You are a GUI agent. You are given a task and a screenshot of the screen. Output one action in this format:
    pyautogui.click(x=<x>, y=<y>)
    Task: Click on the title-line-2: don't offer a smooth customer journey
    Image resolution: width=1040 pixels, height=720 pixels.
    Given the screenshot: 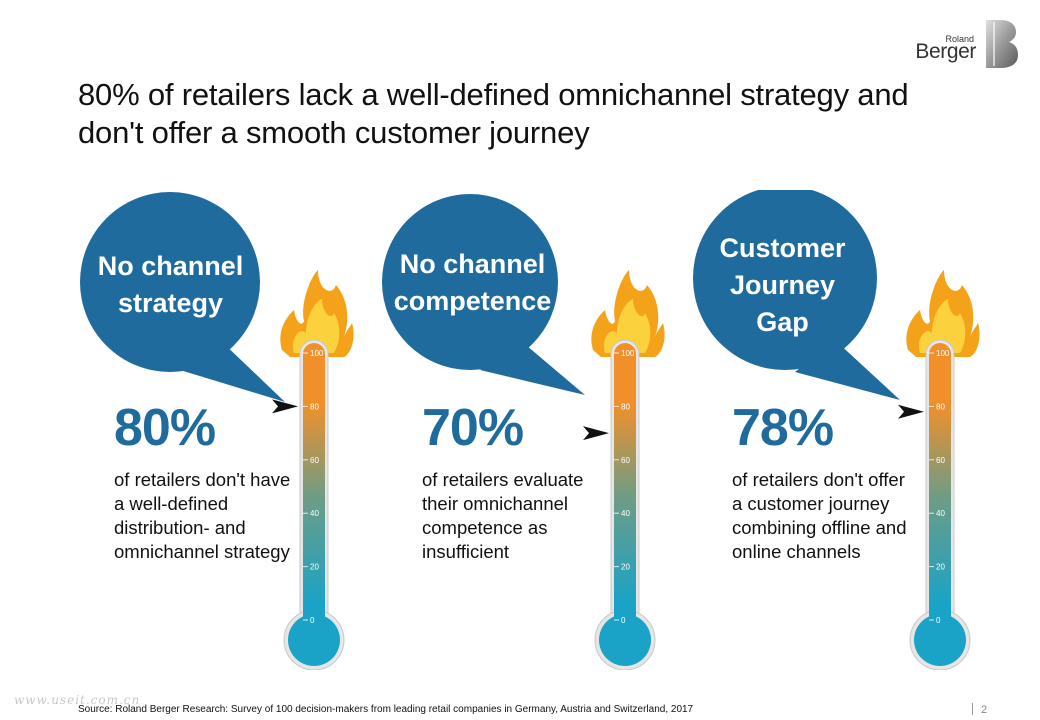 What is the action you would take?
    pyautogui.click(x=334, y=132)
    